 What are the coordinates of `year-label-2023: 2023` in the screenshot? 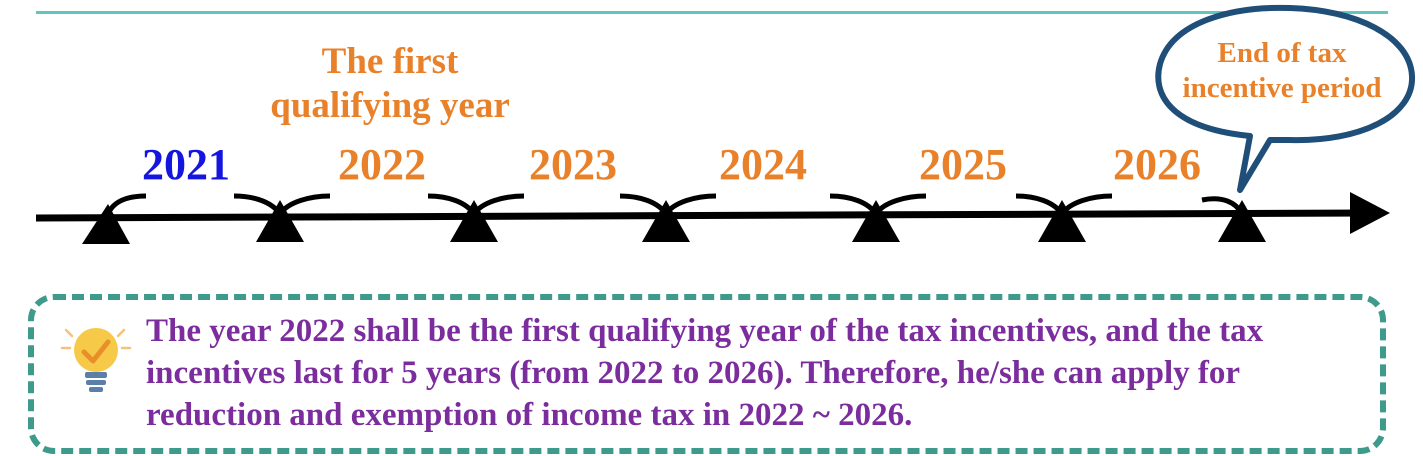 It's located at (573, 164).